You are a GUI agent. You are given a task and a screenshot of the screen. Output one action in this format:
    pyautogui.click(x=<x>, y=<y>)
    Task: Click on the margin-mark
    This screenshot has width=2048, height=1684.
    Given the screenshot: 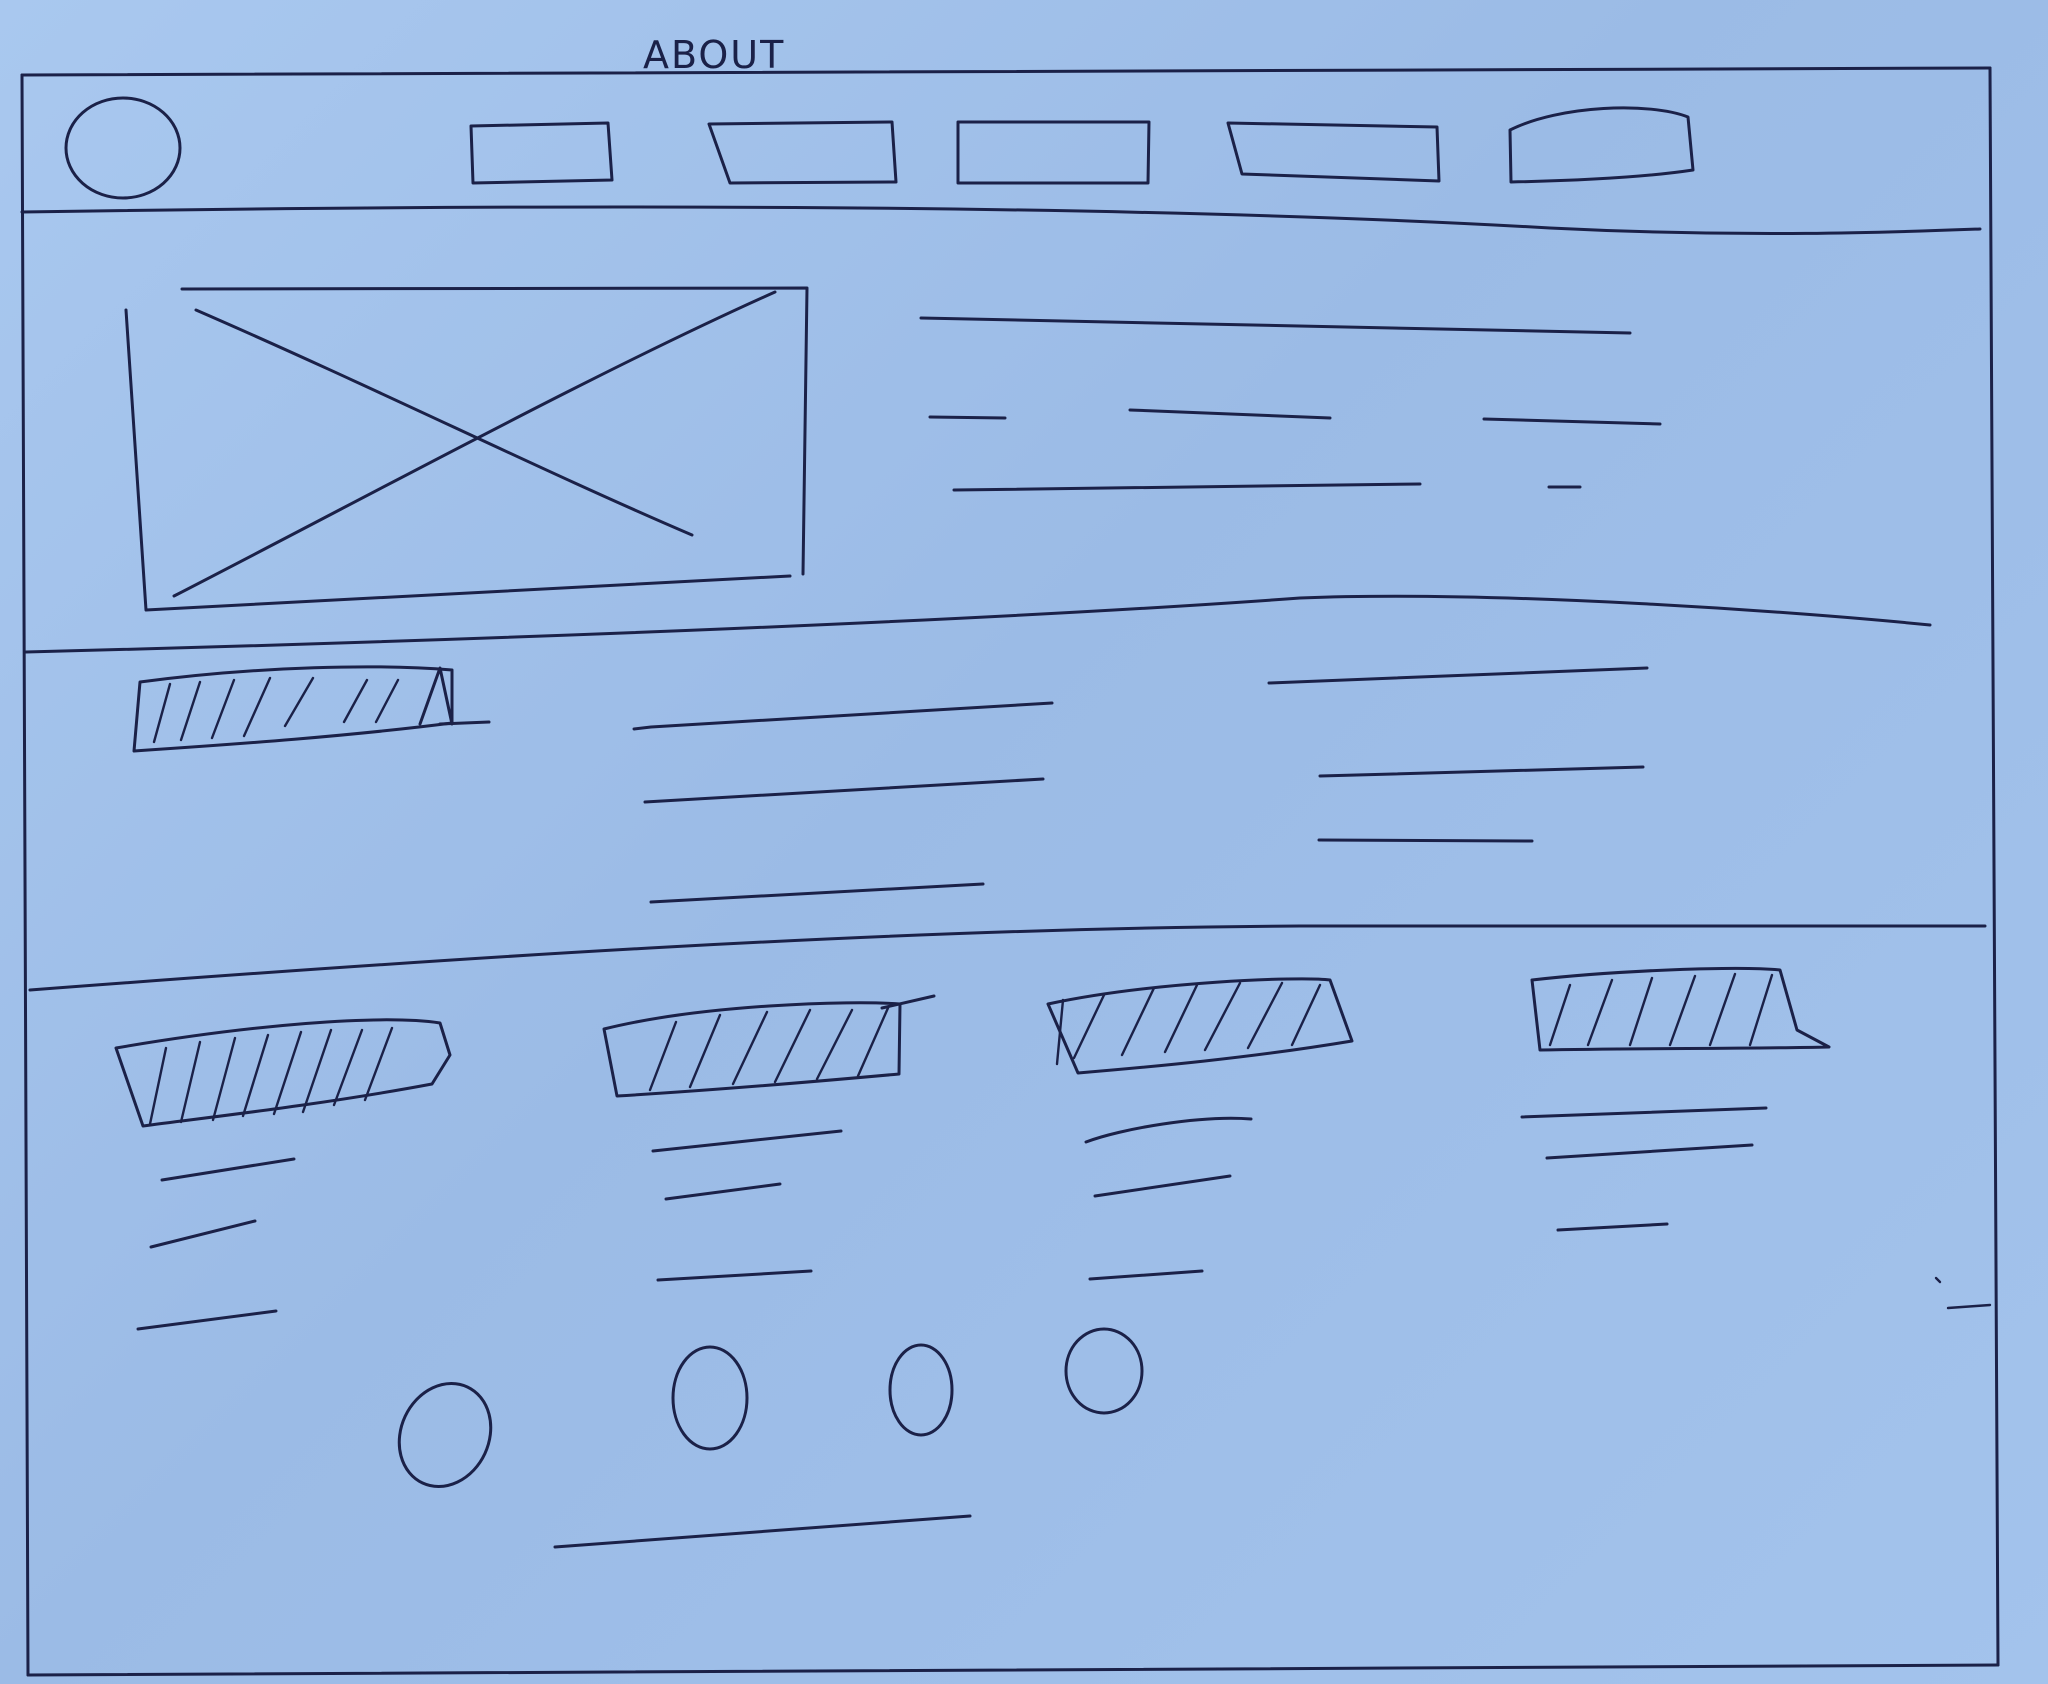 What is the action you would take?
    pyautogui.click(x=1963, y=1293)
    